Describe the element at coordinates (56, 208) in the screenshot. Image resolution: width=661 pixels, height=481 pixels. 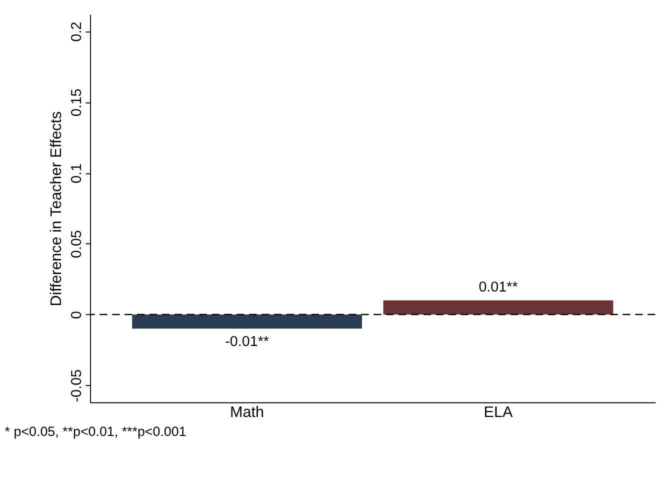
I see `y-axis-title: Difference in Teacher Effects` at that location.